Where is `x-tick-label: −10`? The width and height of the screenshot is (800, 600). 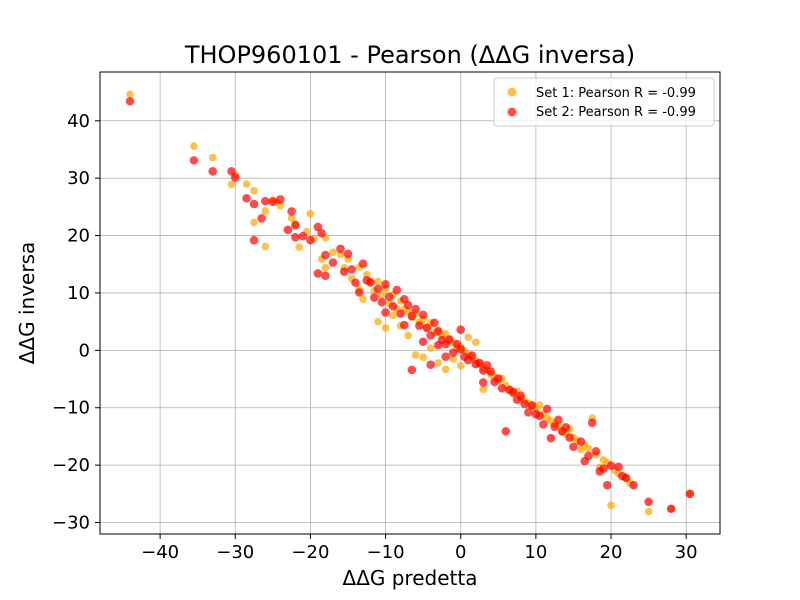
x-tick-label: −10 is located at coordinates (386, 552).